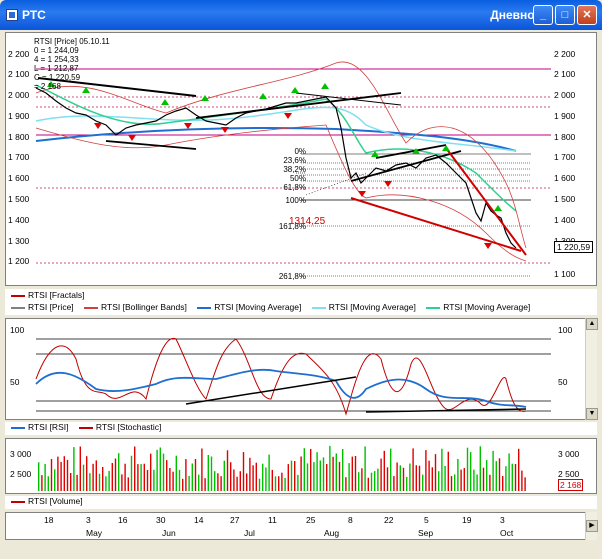 This screenshot has height=559, width=602. I want to click on y-tick: 50, so click(563, 382).